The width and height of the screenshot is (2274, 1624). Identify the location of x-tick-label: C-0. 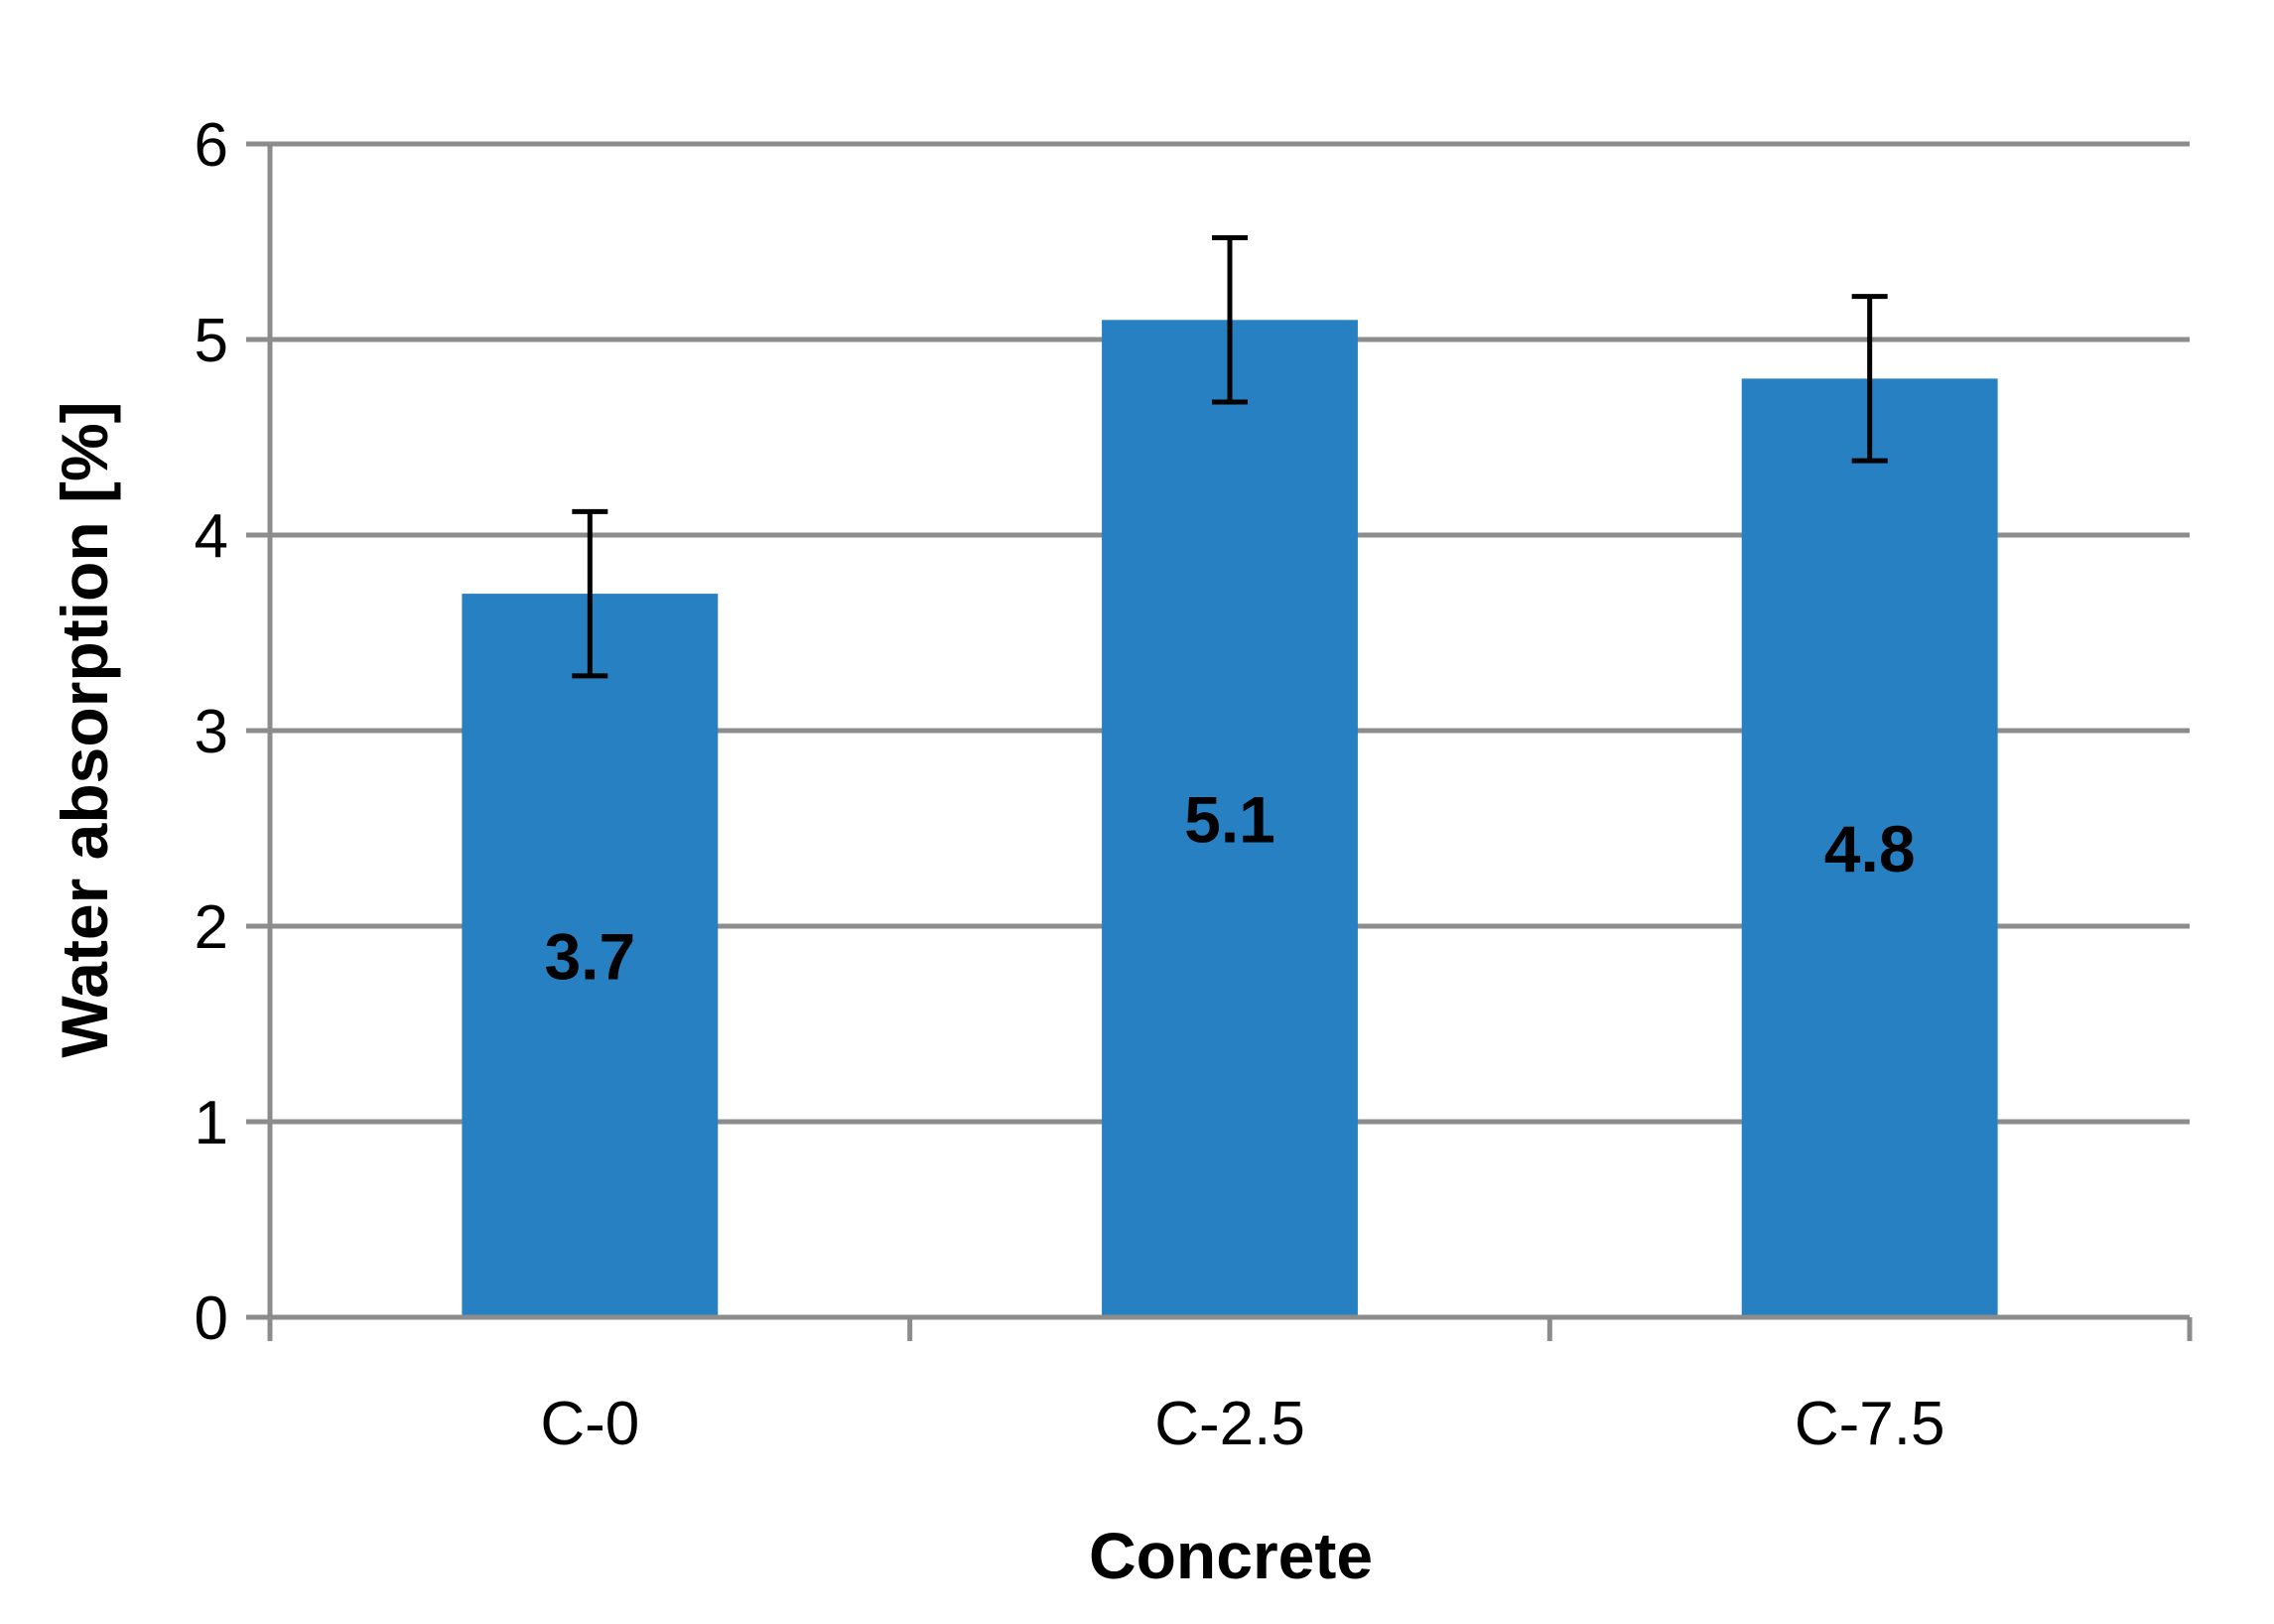
(589, 1424).